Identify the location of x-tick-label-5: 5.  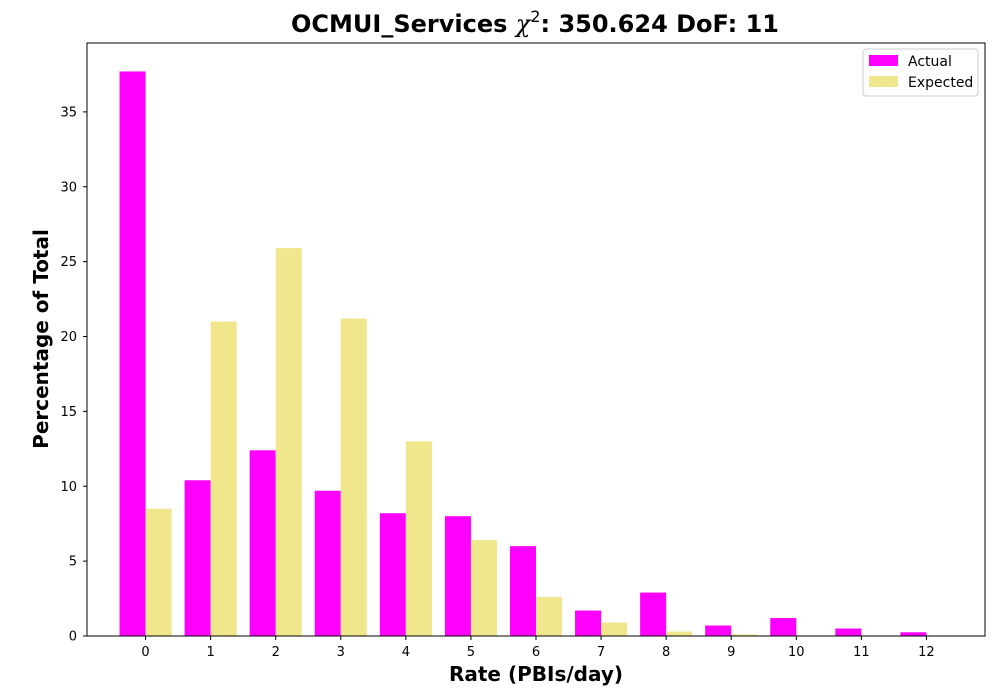
(471, 652).